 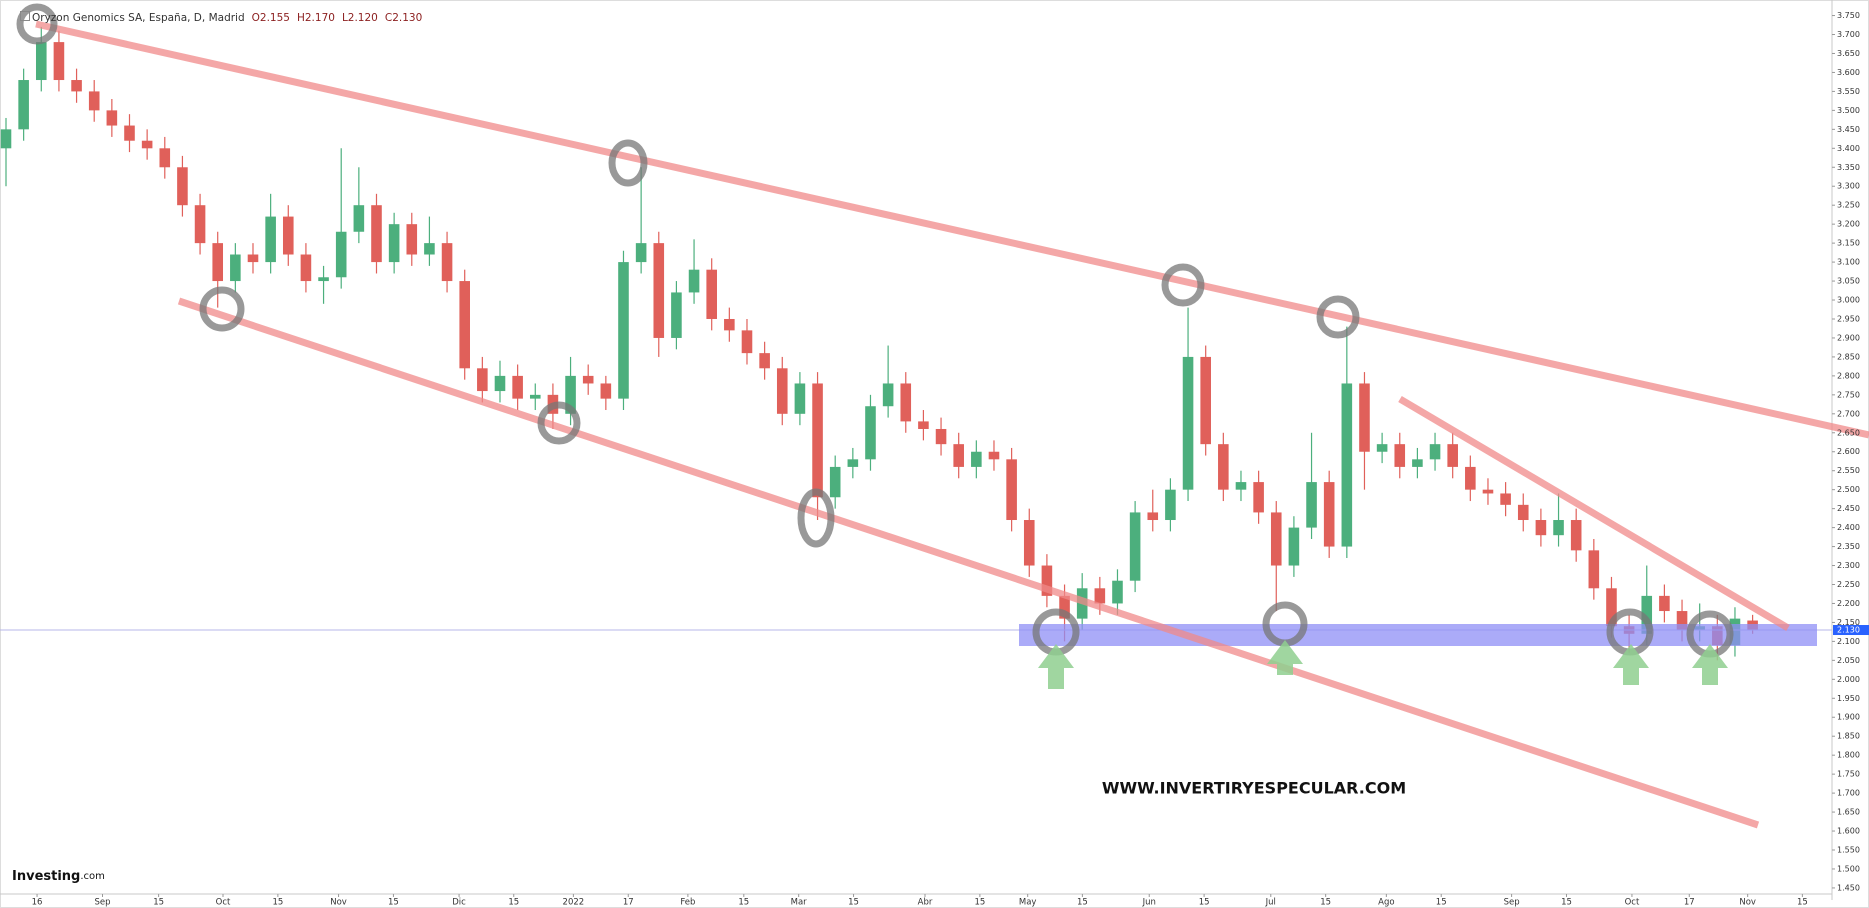 What do you see at coordinates (1848, 15) in the screenshot?
I see `y-tick-label: 3.750` at bounding box center [1848, 15].